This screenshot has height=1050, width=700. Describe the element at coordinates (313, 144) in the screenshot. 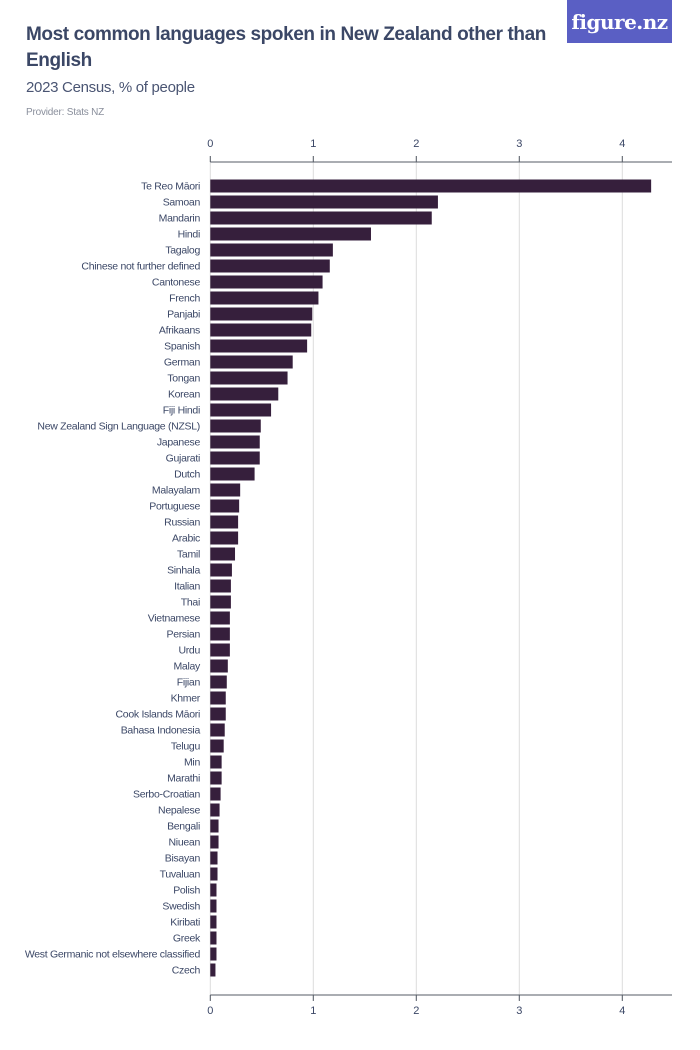

I see `x-tick-label-top: 1` at that location.